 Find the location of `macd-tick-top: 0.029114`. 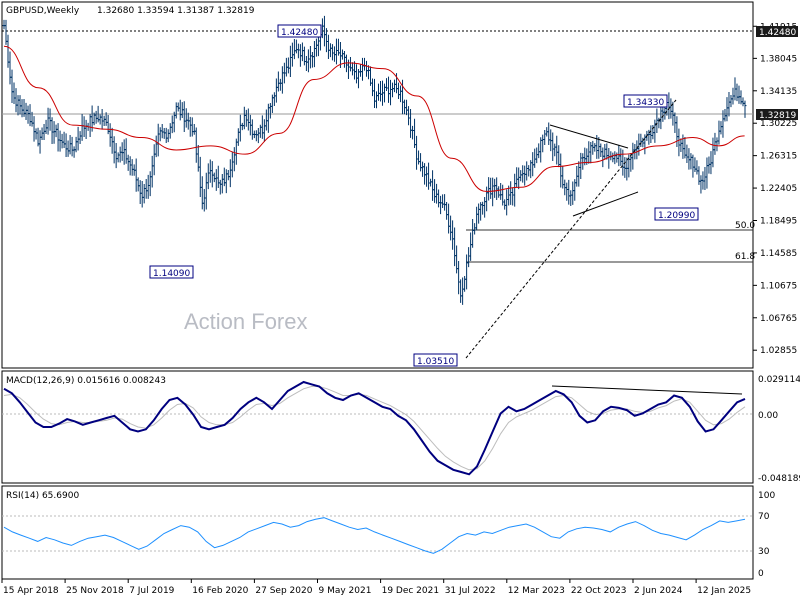

macd-tick-top: 0.029114 is located at coordinates (779, 380).